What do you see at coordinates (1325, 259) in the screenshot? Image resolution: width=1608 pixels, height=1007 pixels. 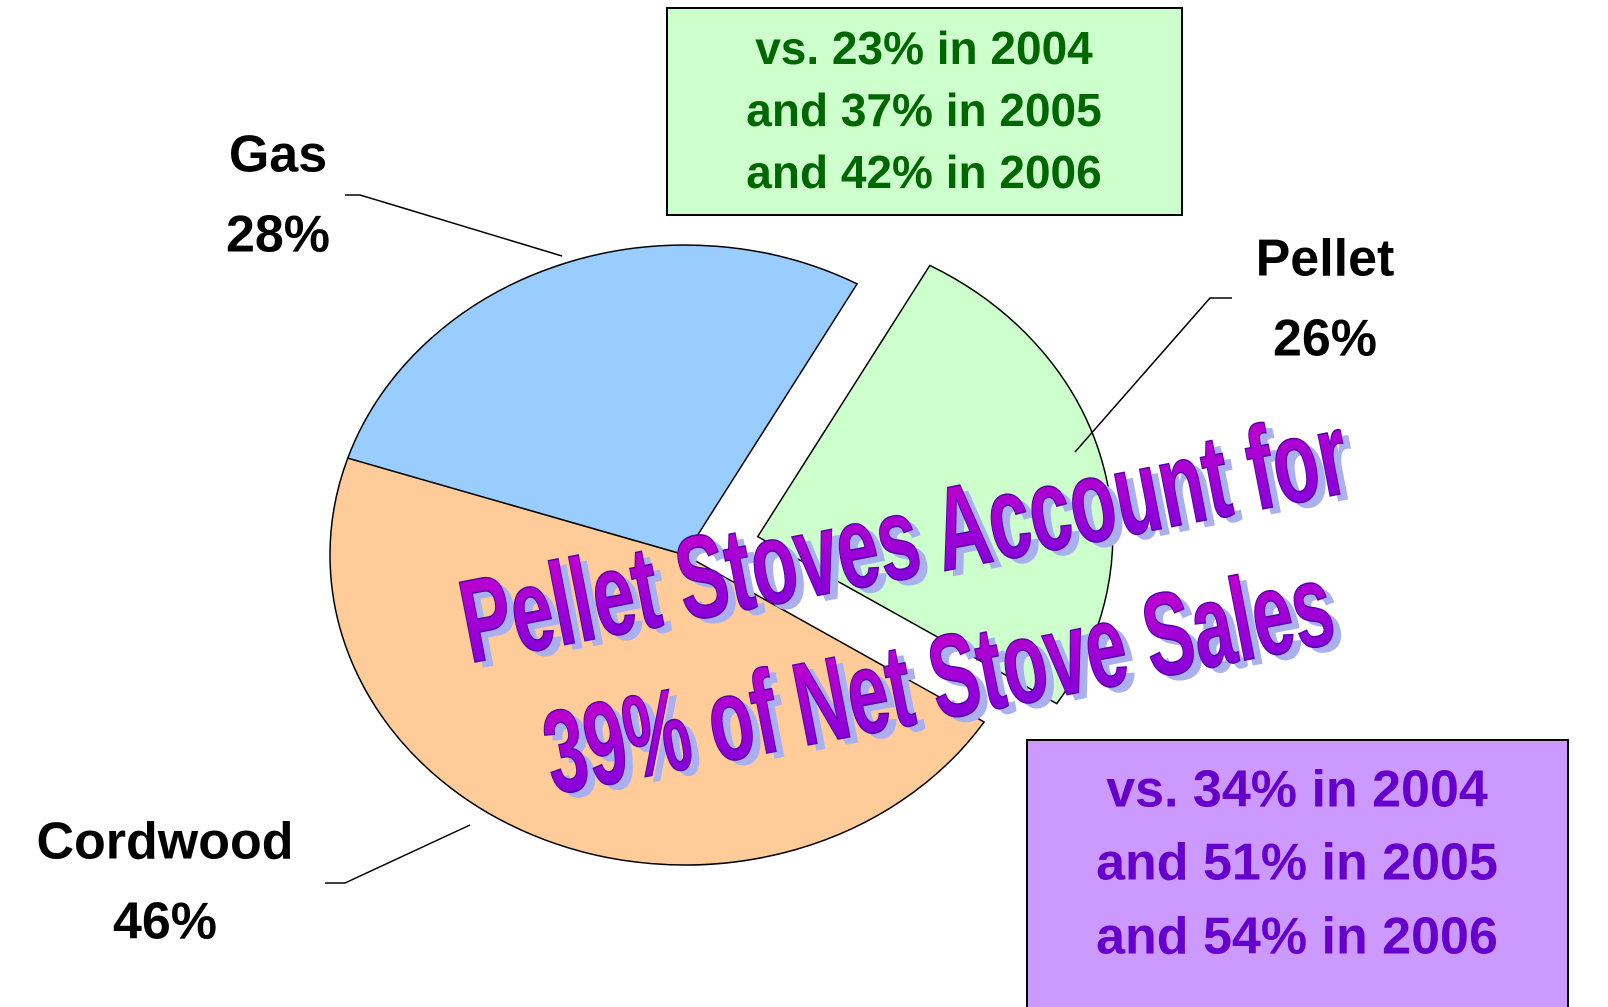 I see `slice-label: Pellet` at bounding box center [1325, 259].